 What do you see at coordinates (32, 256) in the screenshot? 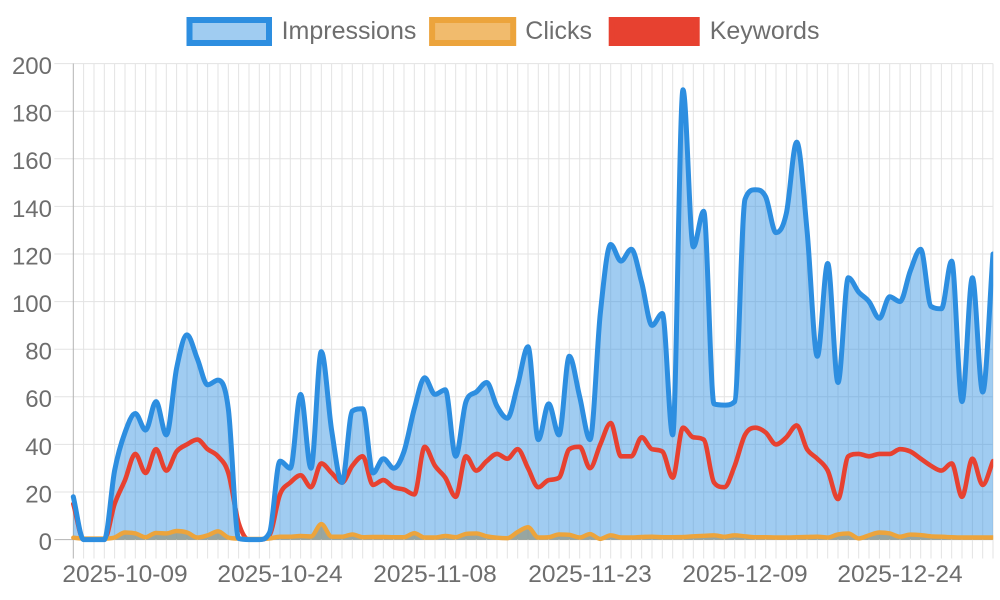
I see `svg-text: 120` at bounding box center [32, 256].